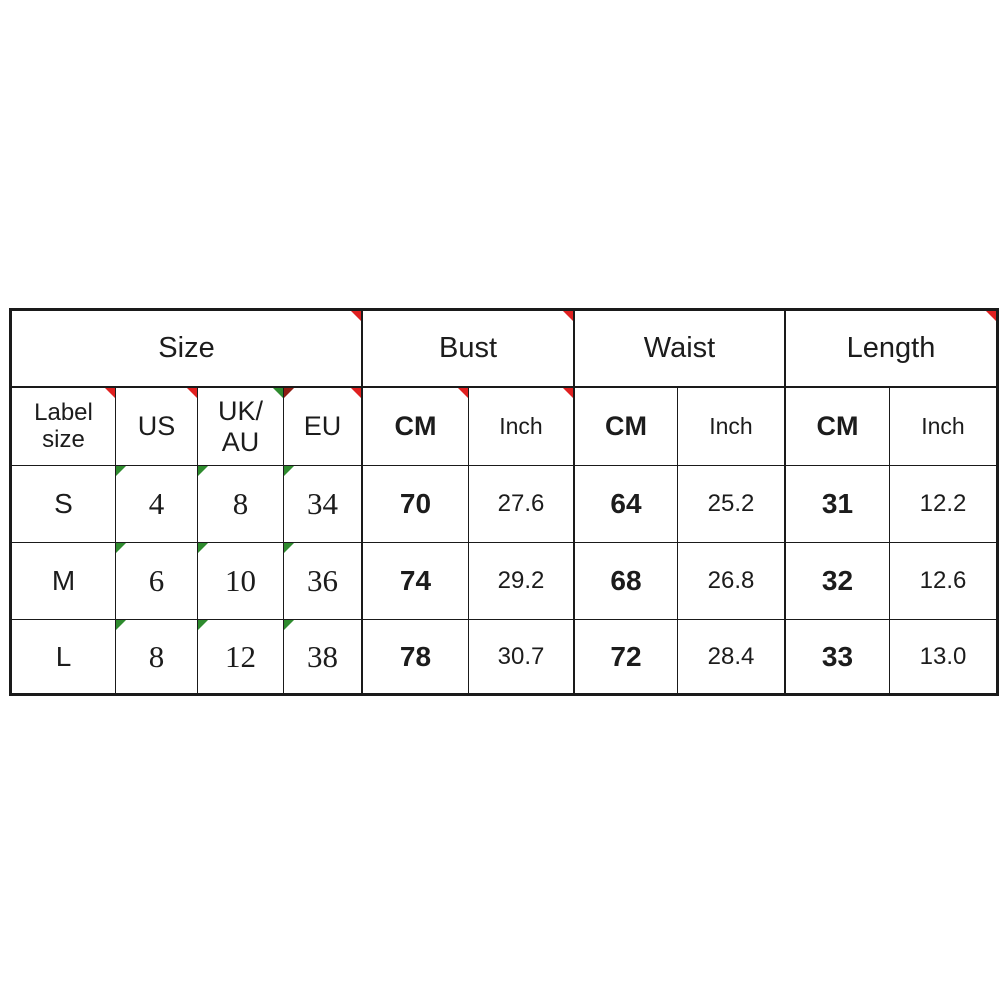 The image size is (1001, 1001). I want to click on row-m-bust-cm-value: 74, so click(415, 580).